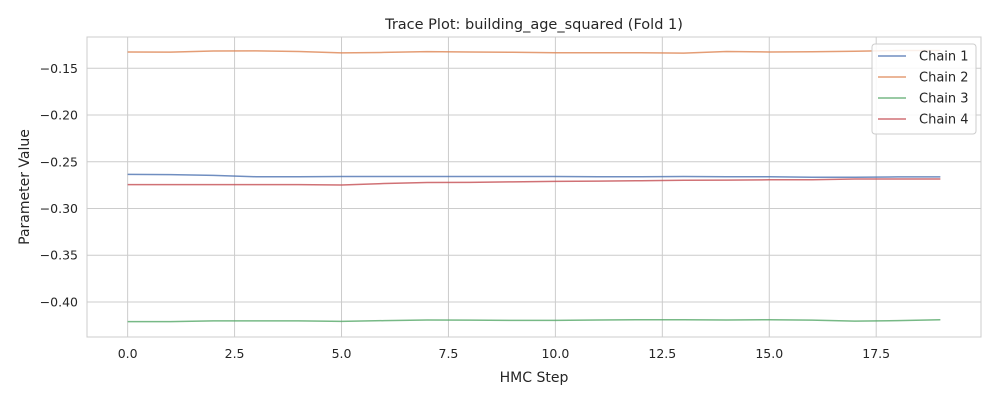  I want to click on y-tick-label: −0.40, so click(59, 301).